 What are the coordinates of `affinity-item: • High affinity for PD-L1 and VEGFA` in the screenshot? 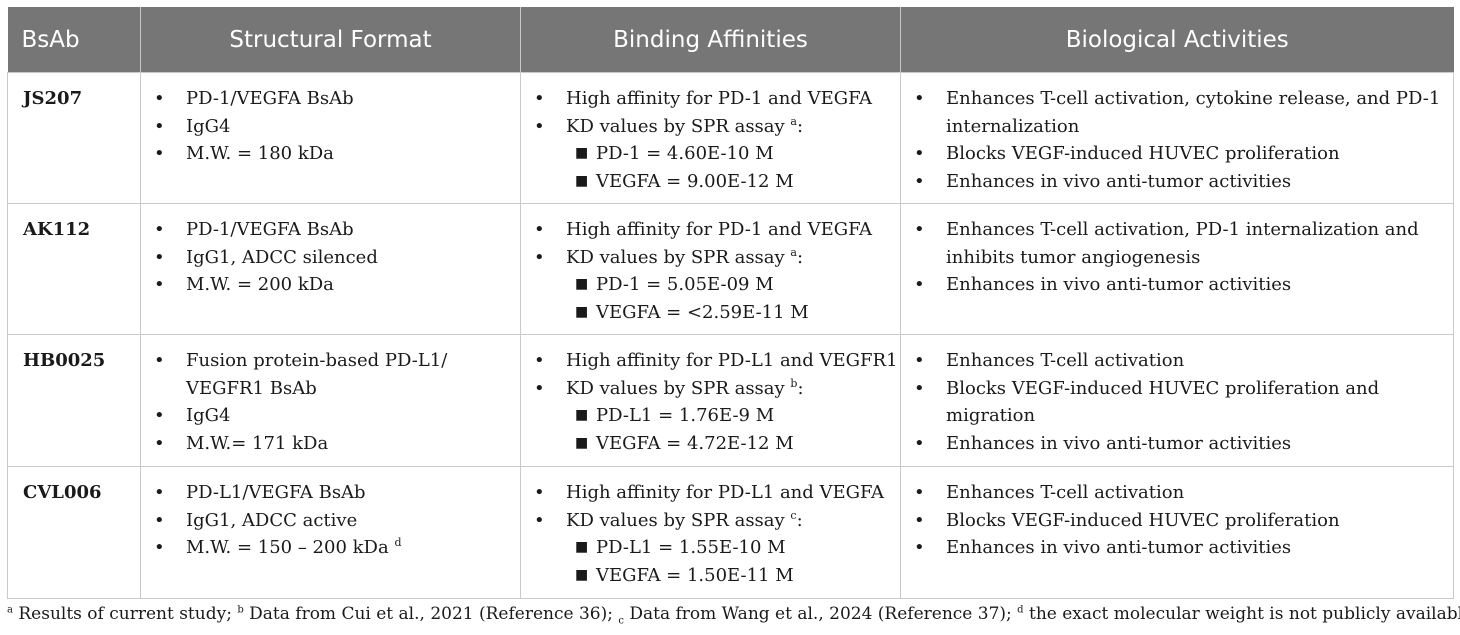 It's located at (710, 493).